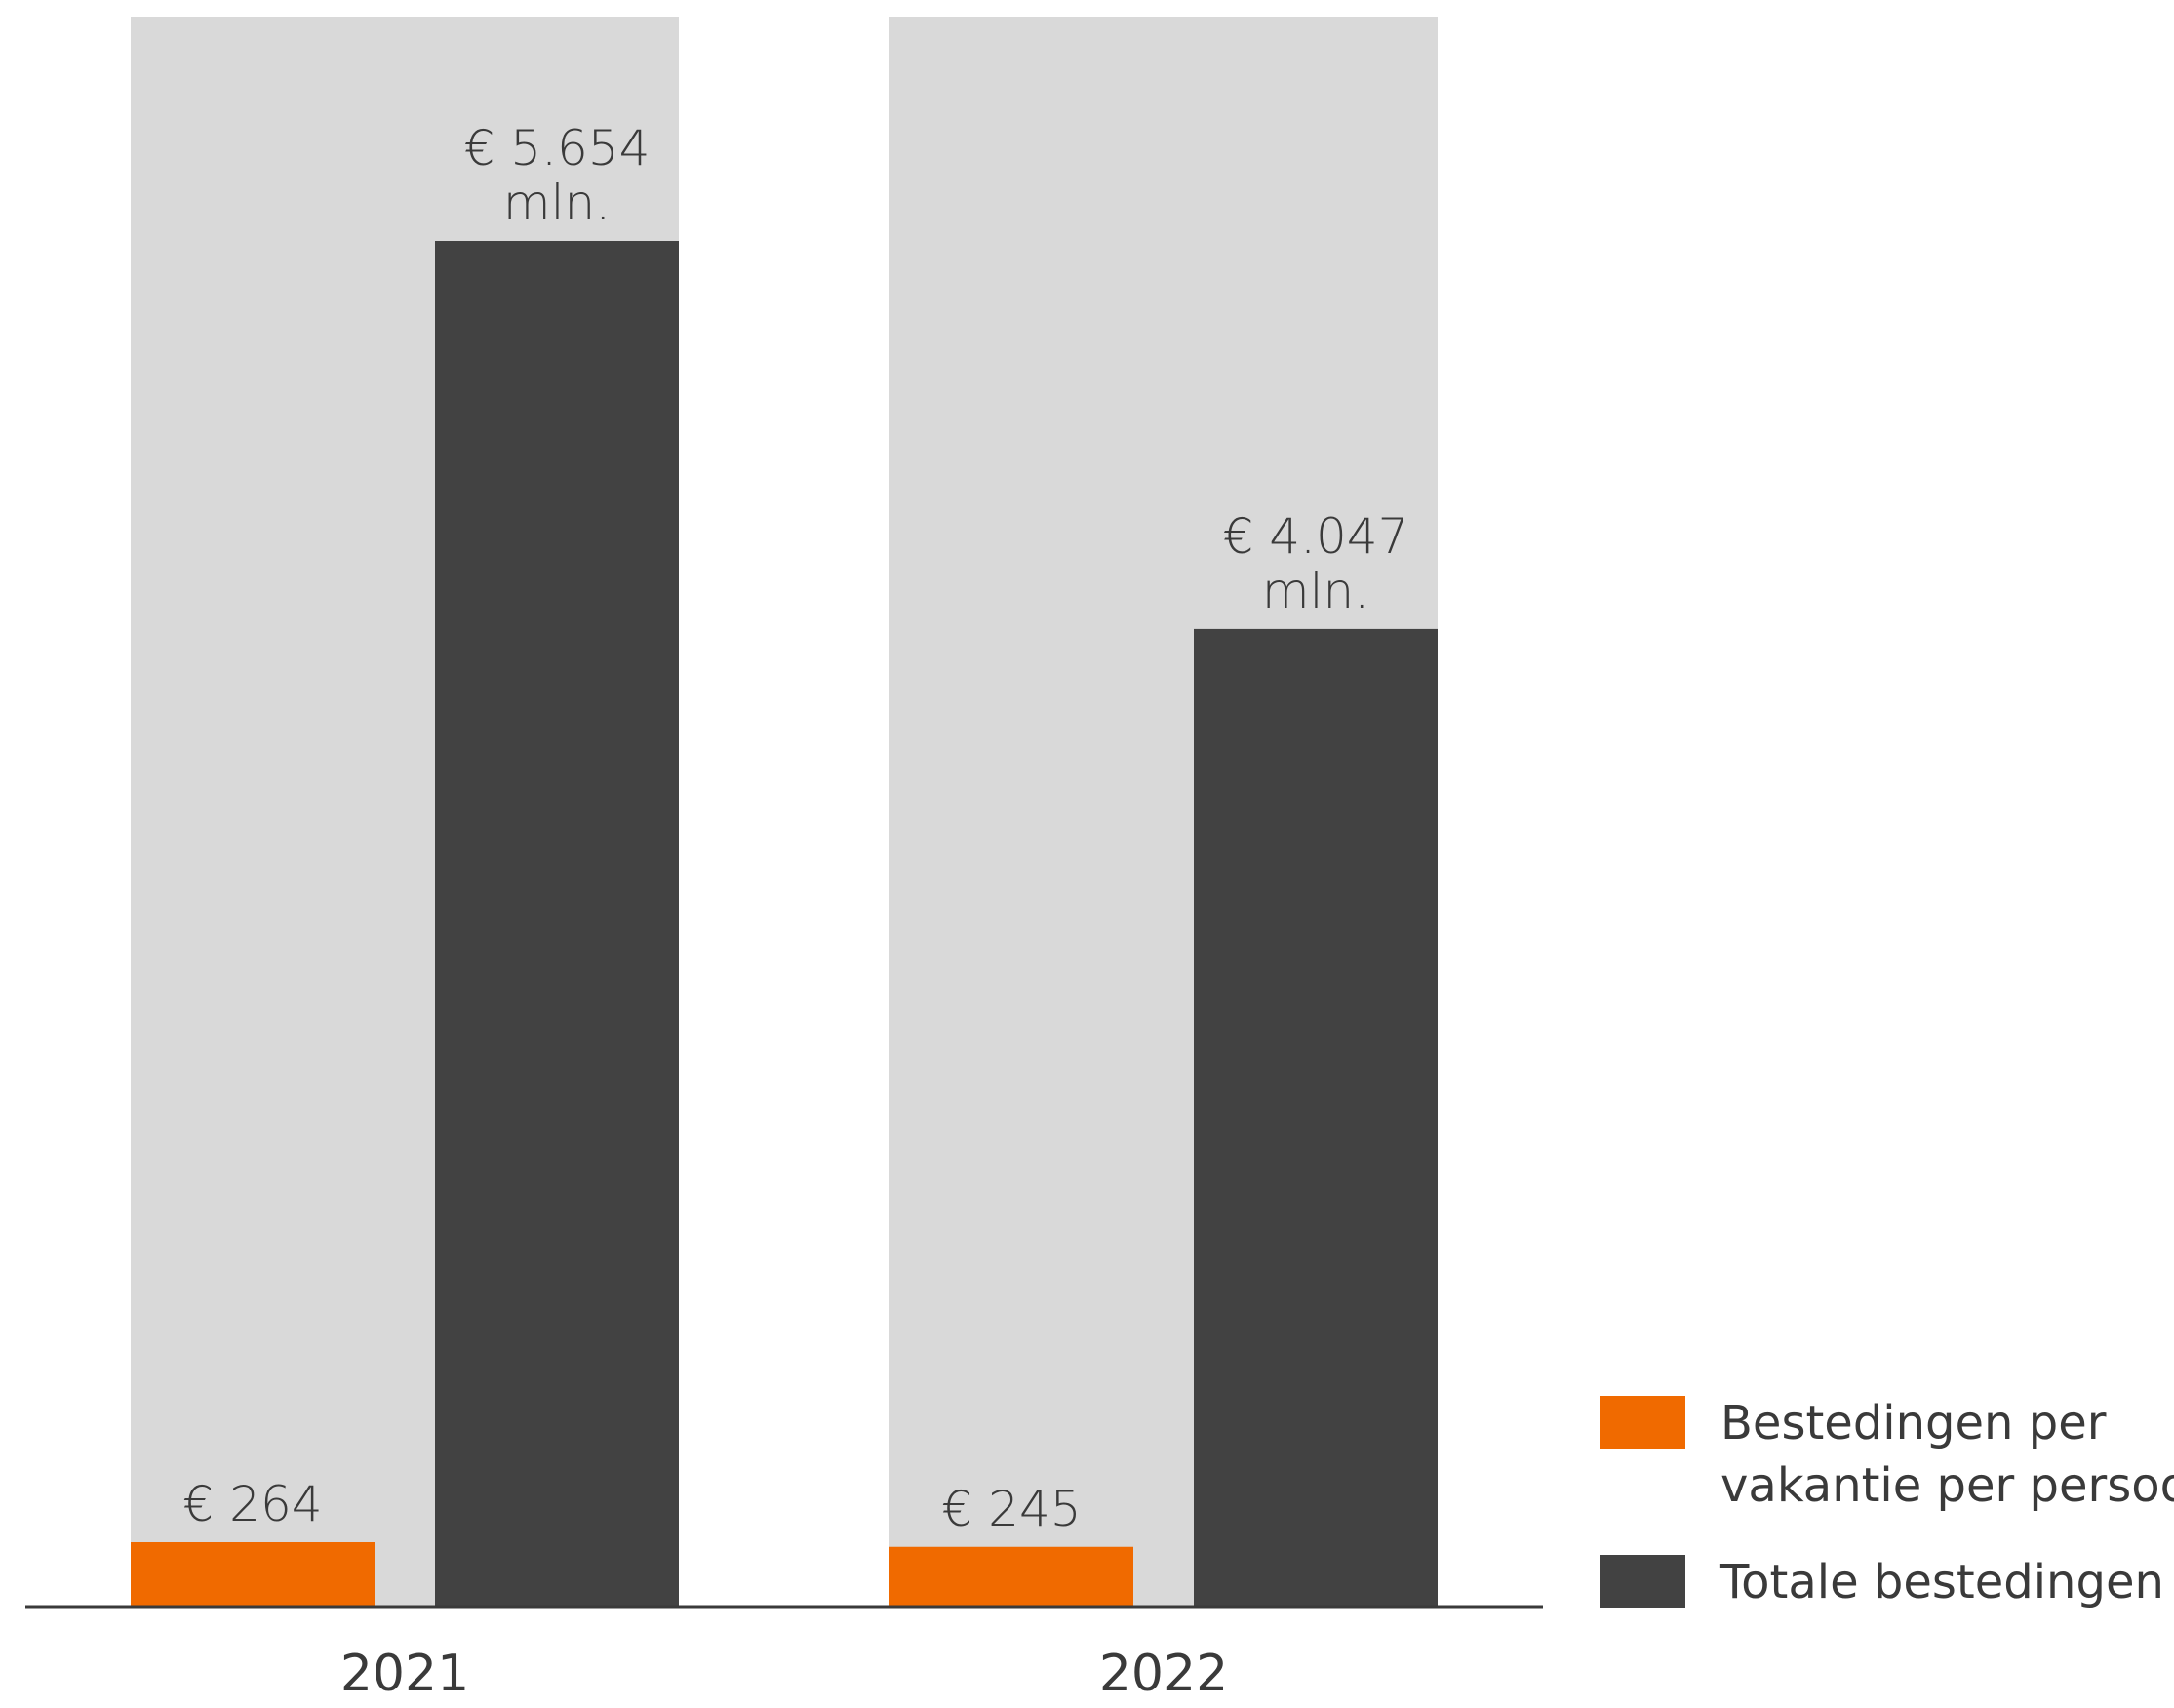  Describe the element at coordinates (1316, 1117) in the screenshot. I see `bar-total-2022` at that location.